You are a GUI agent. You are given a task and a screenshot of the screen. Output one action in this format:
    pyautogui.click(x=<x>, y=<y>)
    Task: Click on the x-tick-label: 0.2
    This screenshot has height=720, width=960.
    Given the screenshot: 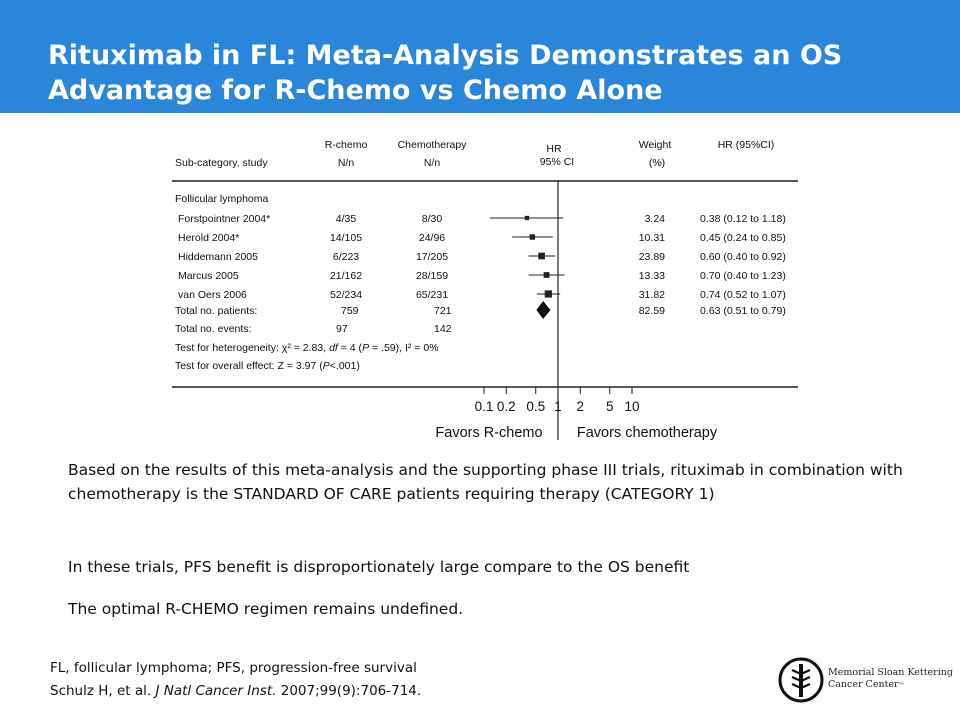 What is the action you would take?
    pyautogui.click(x=506, y=406)
    